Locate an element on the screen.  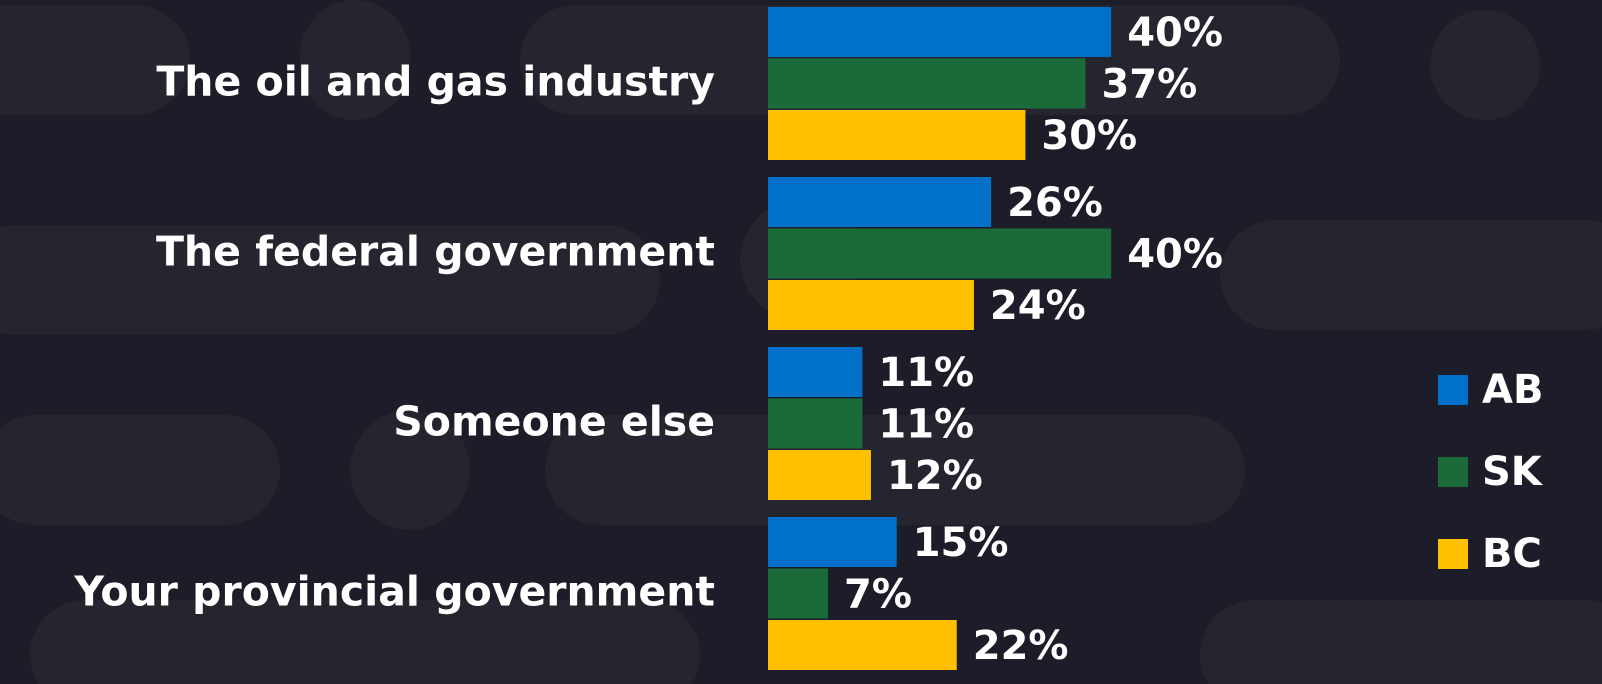
value-label: 24% is located at coordinates (1038, 306).